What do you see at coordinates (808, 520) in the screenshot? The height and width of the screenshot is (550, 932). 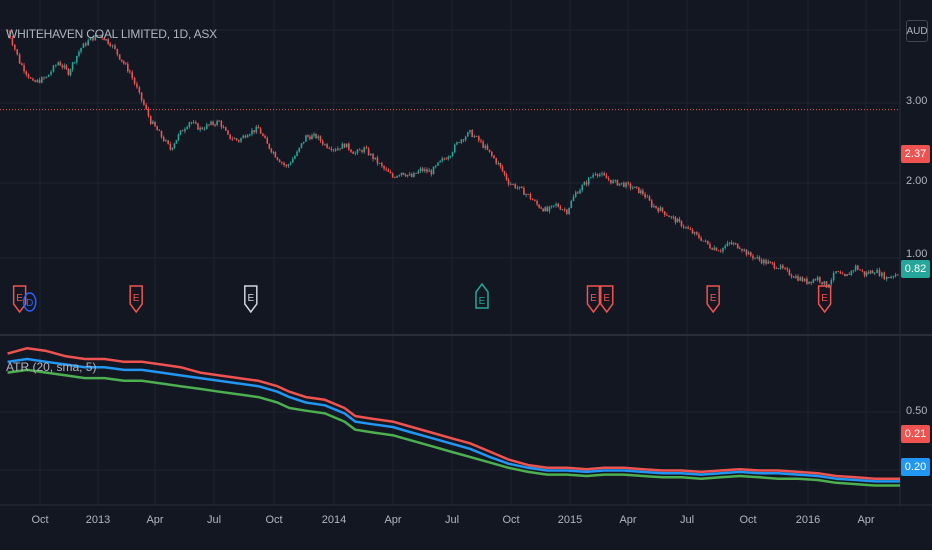 I see `x-axis-tick: 2016` at bounding box center [808, 520].